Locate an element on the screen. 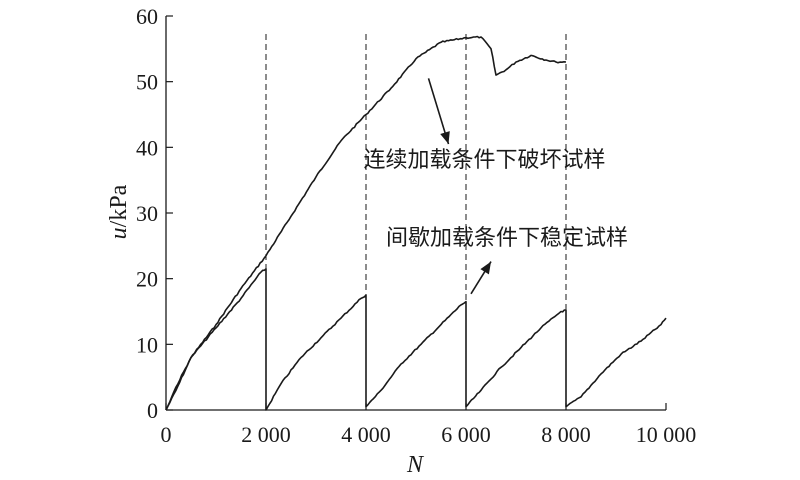 The image size is (800, 480). y-axis-label-var: u is located at coordinates (119, 233).